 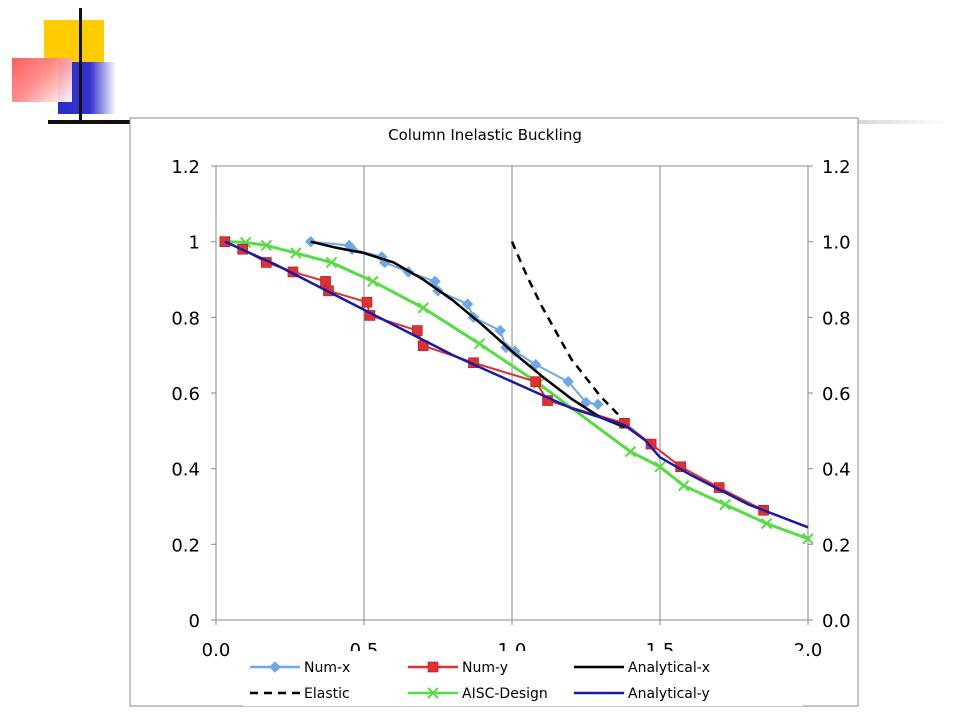 I want to click on decor-red-square, so click(x=42, y=80).